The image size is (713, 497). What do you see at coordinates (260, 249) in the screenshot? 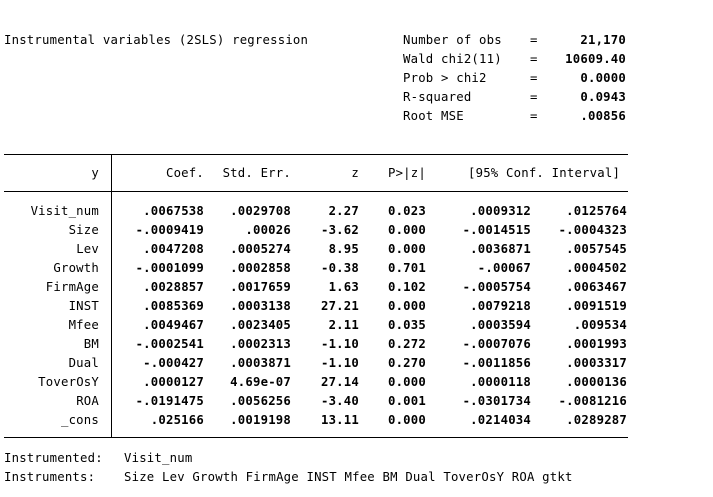
I see `row-std-err: .0005274` at bounding box center [260, 249].